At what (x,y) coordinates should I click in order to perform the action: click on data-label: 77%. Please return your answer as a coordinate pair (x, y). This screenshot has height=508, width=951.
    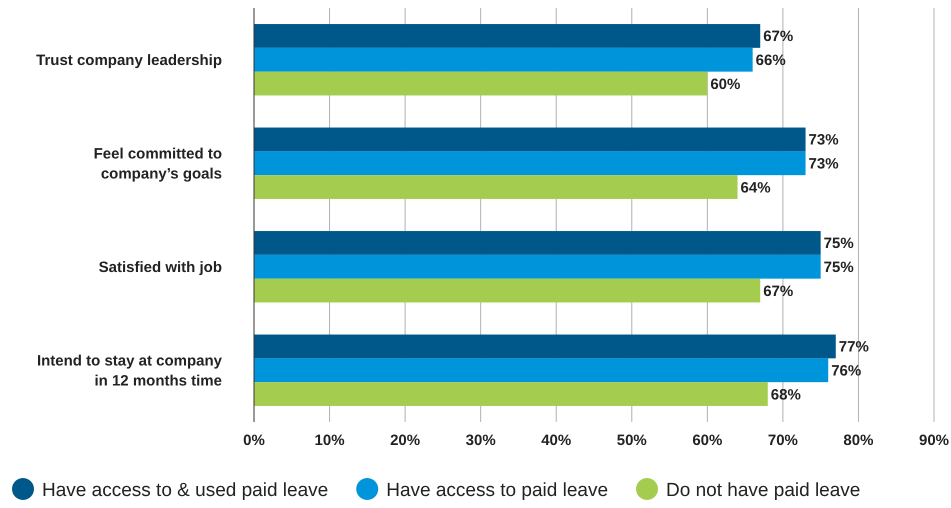
    Looking at the image, I should click on (853, 347).